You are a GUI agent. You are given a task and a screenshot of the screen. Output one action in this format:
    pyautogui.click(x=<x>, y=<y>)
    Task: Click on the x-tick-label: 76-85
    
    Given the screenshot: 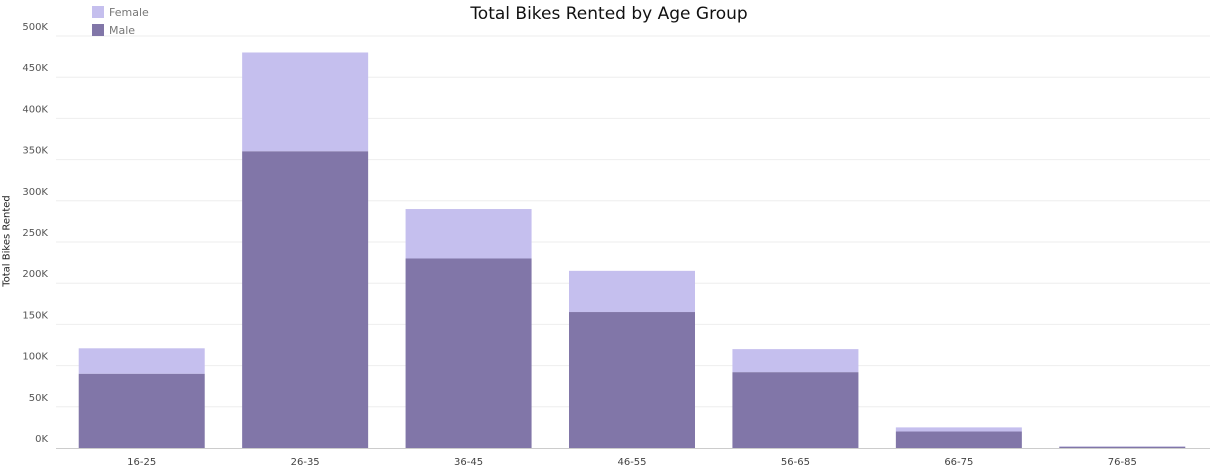 What is the action you would take?
    pyautogui.click(x=1122, y=462)
    